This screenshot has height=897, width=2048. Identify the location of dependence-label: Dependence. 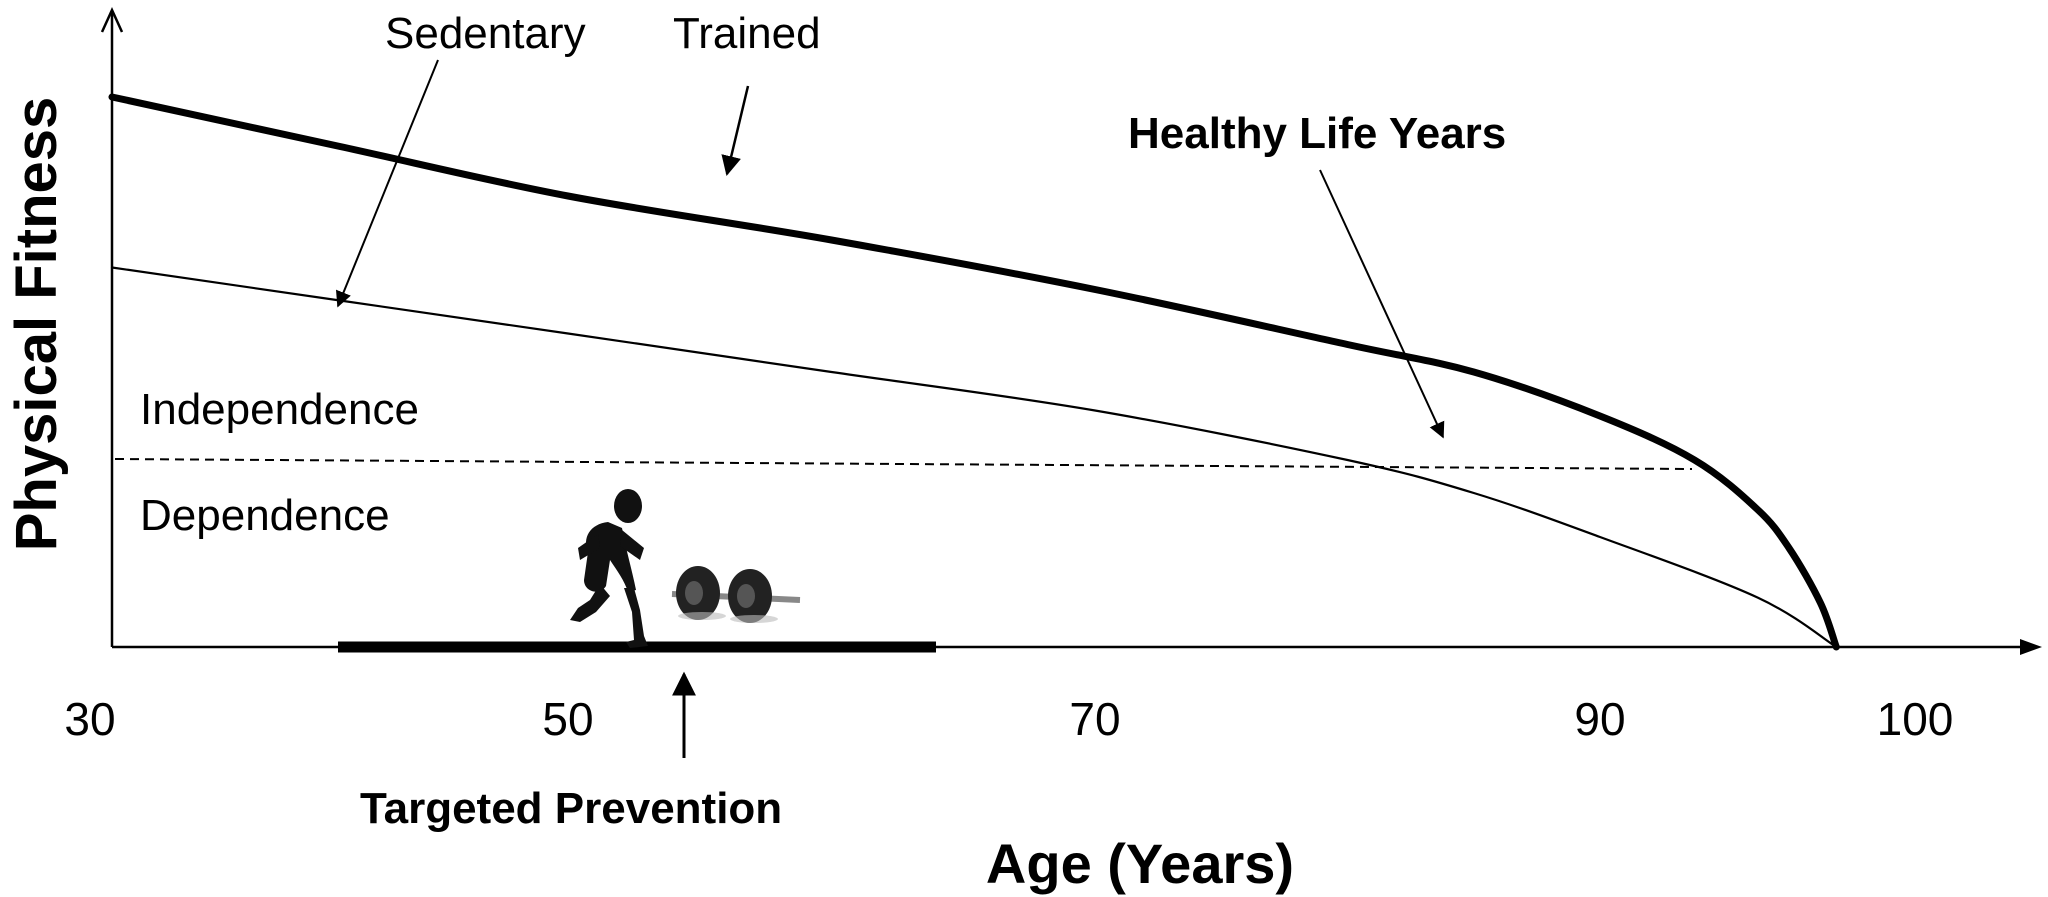
(265, 515).